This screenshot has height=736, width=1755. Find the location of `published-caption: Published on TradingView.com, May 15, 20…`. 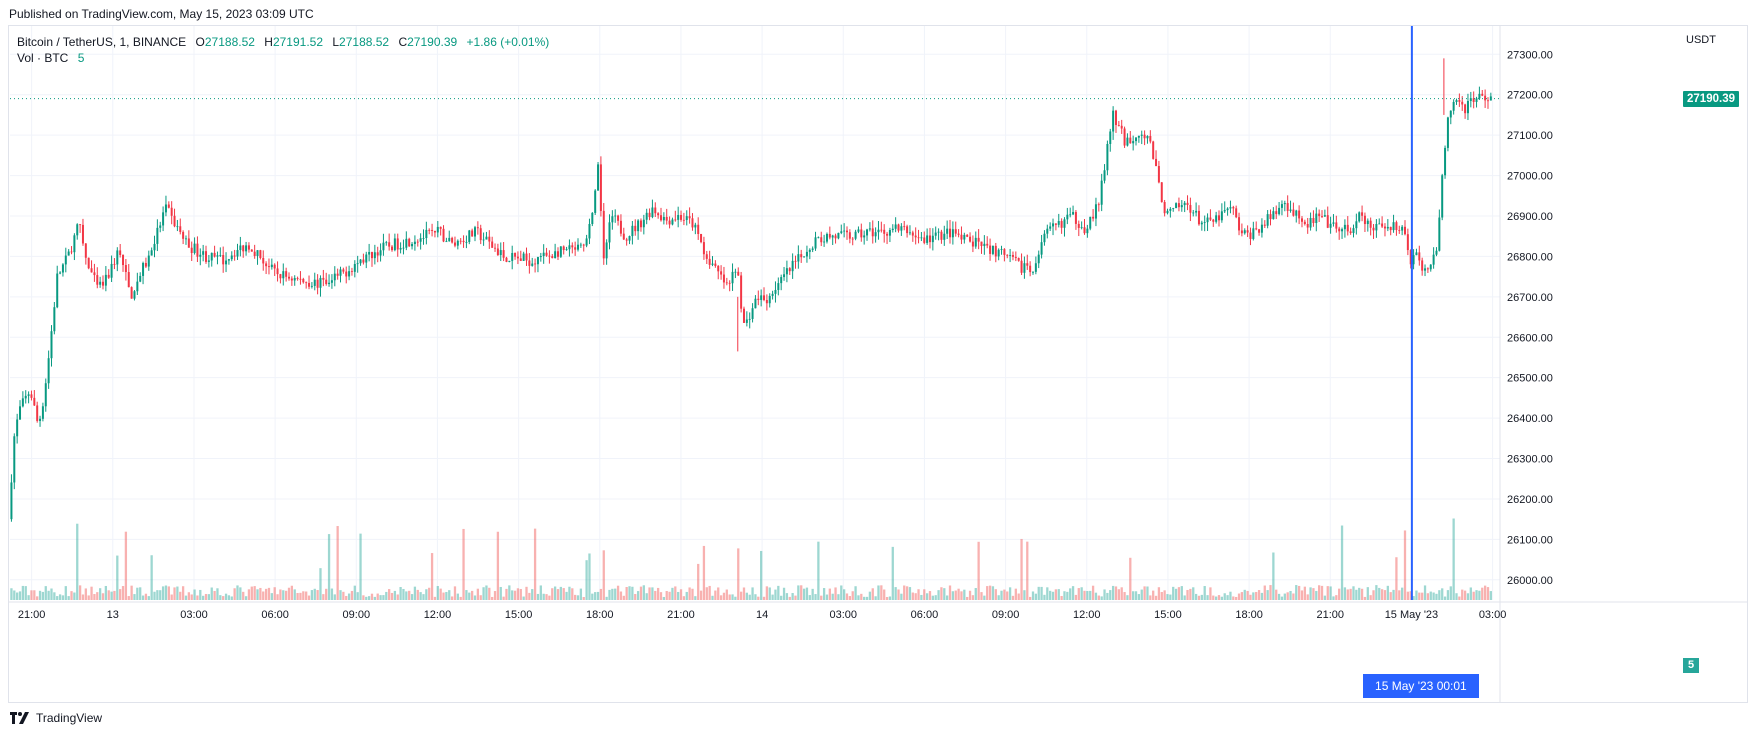

published-caption: Published on TradingView.com, May 15, 20… is located at coordinates (161, 14).